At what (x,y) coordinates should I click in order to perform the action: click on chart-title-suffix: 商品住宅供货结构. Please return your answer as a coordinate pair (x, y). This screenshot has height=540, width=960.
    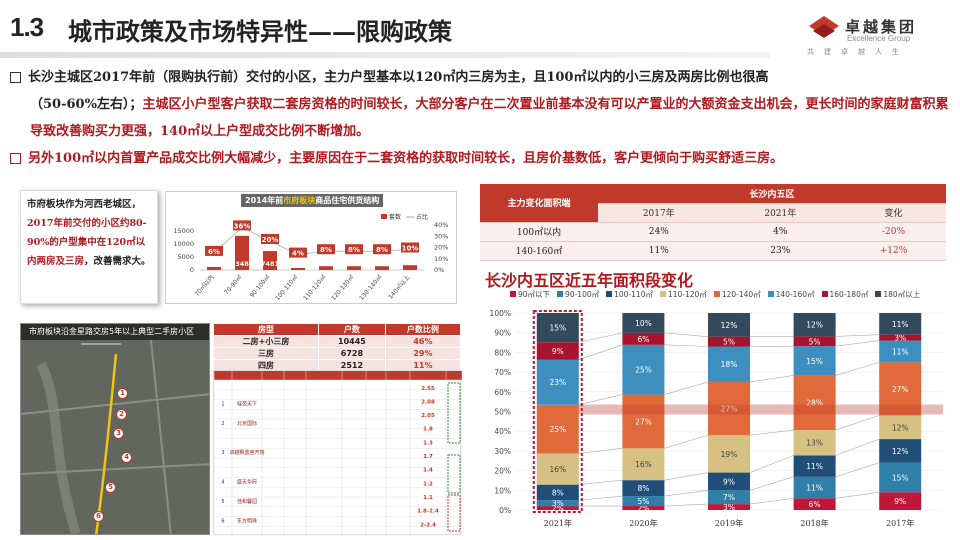
    Looking at the image, I should click on (347, 200).